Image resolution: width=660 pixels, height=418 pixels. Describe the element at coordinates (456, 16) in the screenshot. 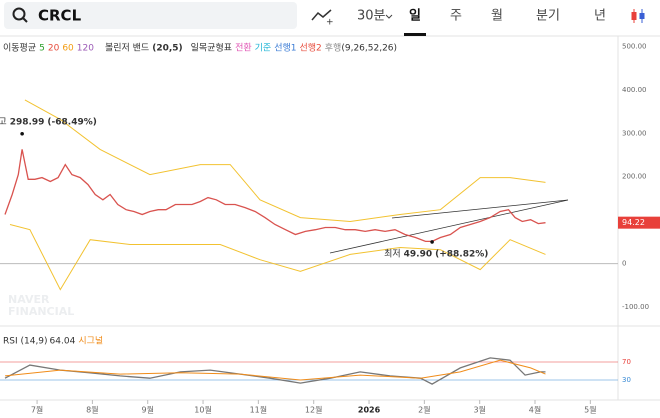

I see `tab: 주` at that location.